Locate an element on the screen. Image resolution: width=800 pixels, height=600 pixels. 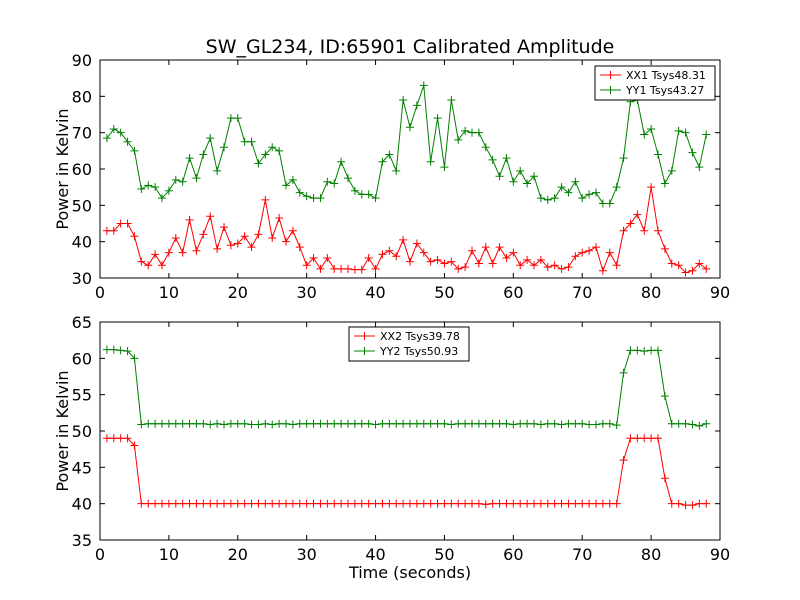
x-tick-label: 0 is located at coordinates (100, 292).